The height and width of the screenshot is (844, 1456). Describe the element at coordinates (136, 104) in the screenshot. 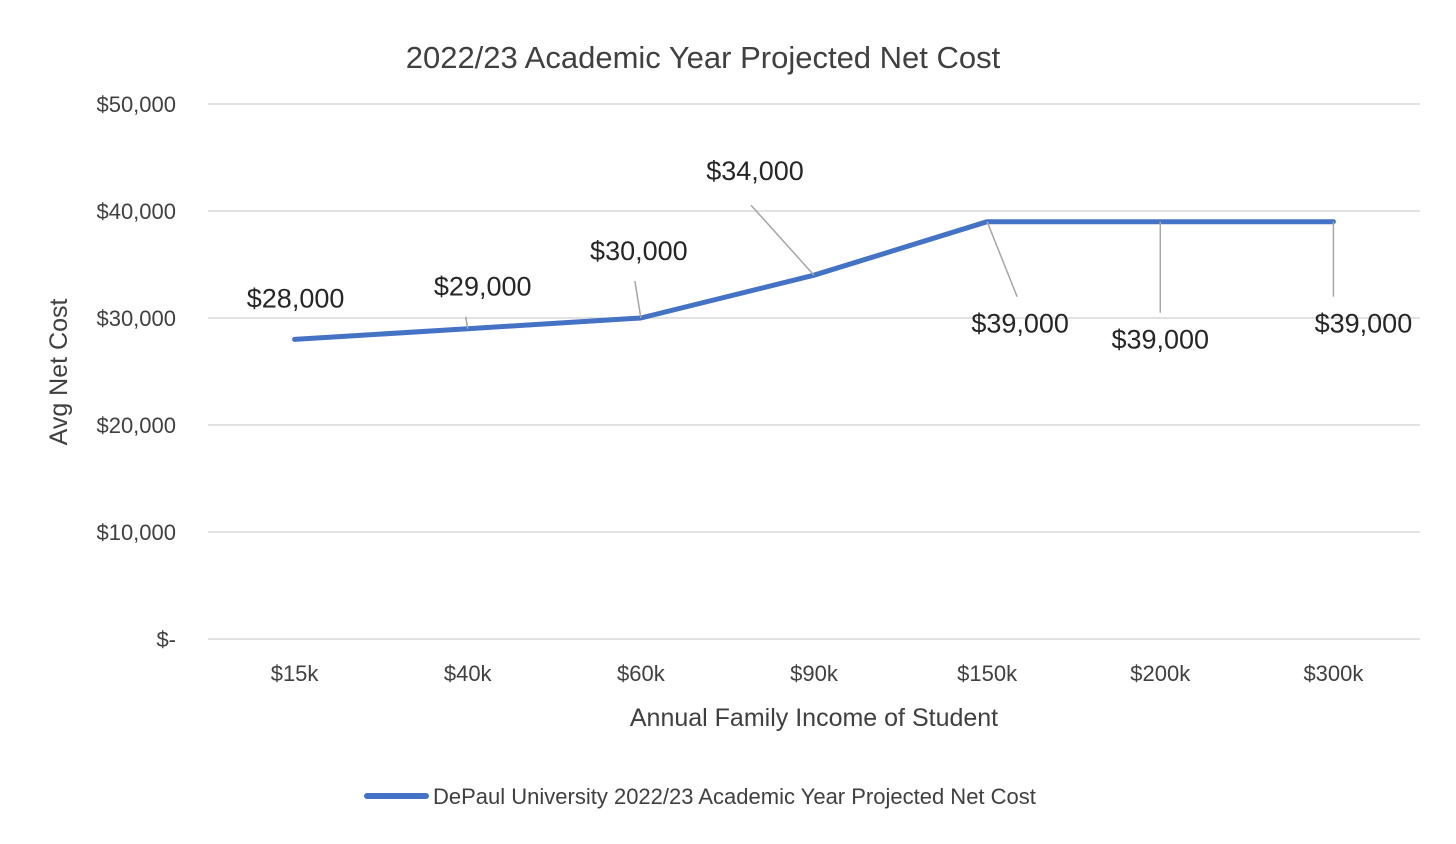

I see `y-tick-label: $50,000` at that location.